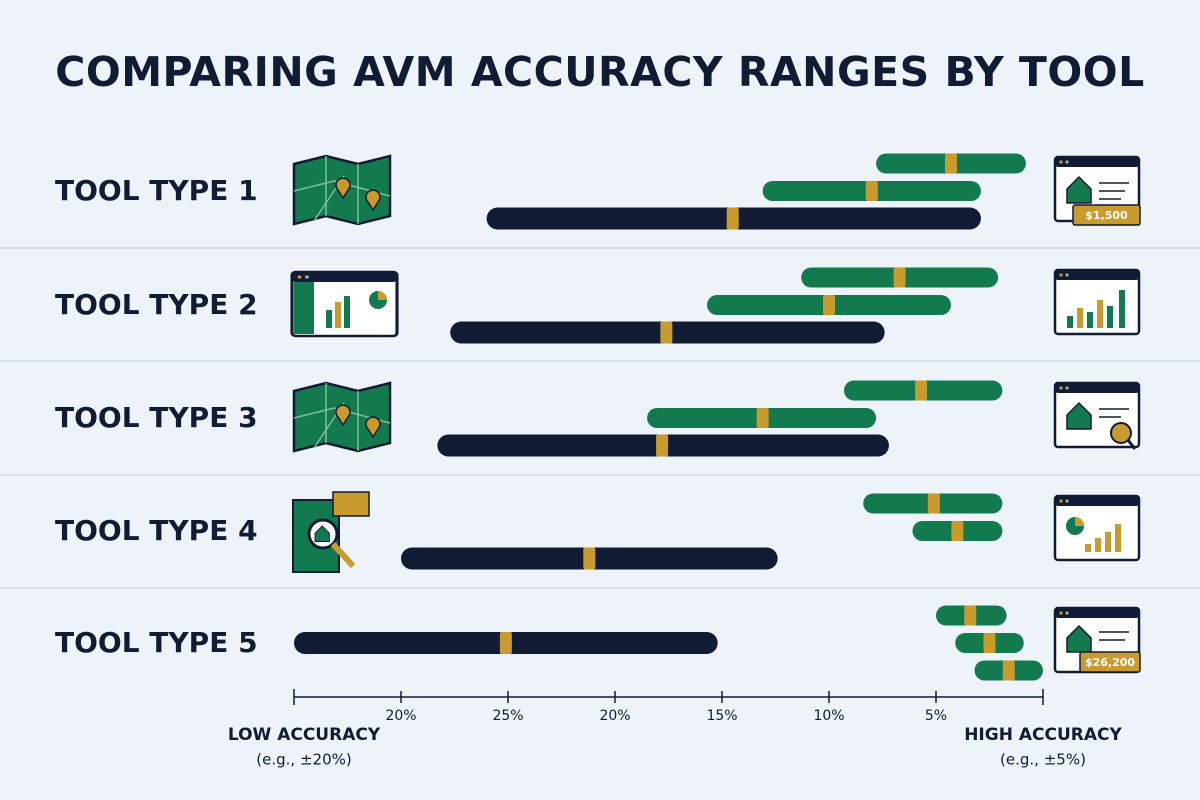 This screenshot has width=1200, height=800. I want to click on tool-label: TOOL TYPE 3, so click(156, 417).